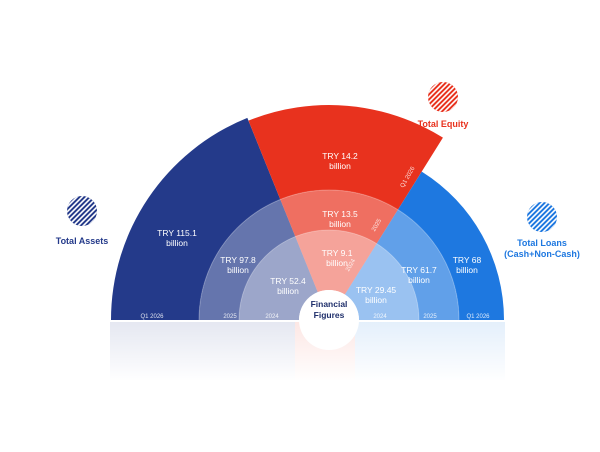  What do you see at coordinates (478, 317) in the screenshot?
I see `period-label-loans-0: Q1 2026` at bounding box center [478, 317].